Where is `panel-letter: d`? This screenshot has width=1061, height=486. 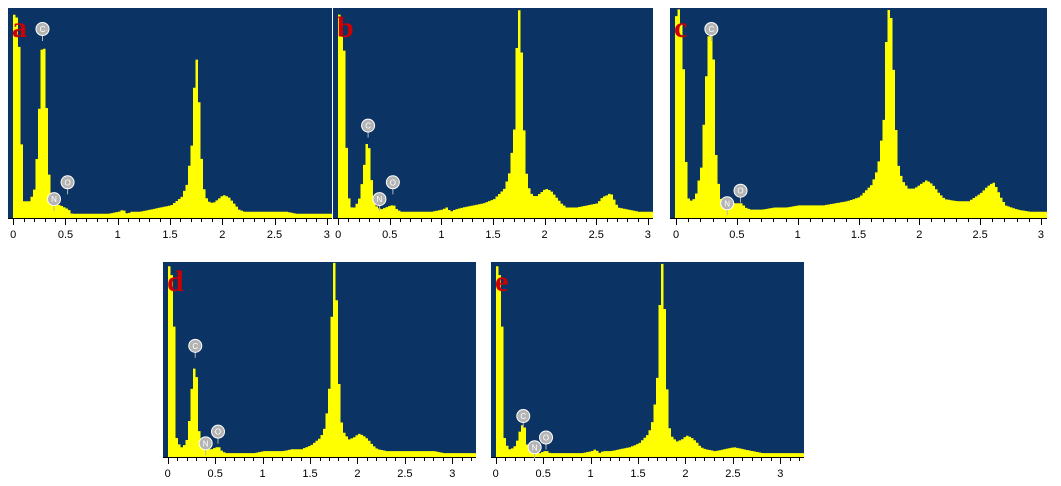
panel-letter: d is located at coordinates (175, 281).